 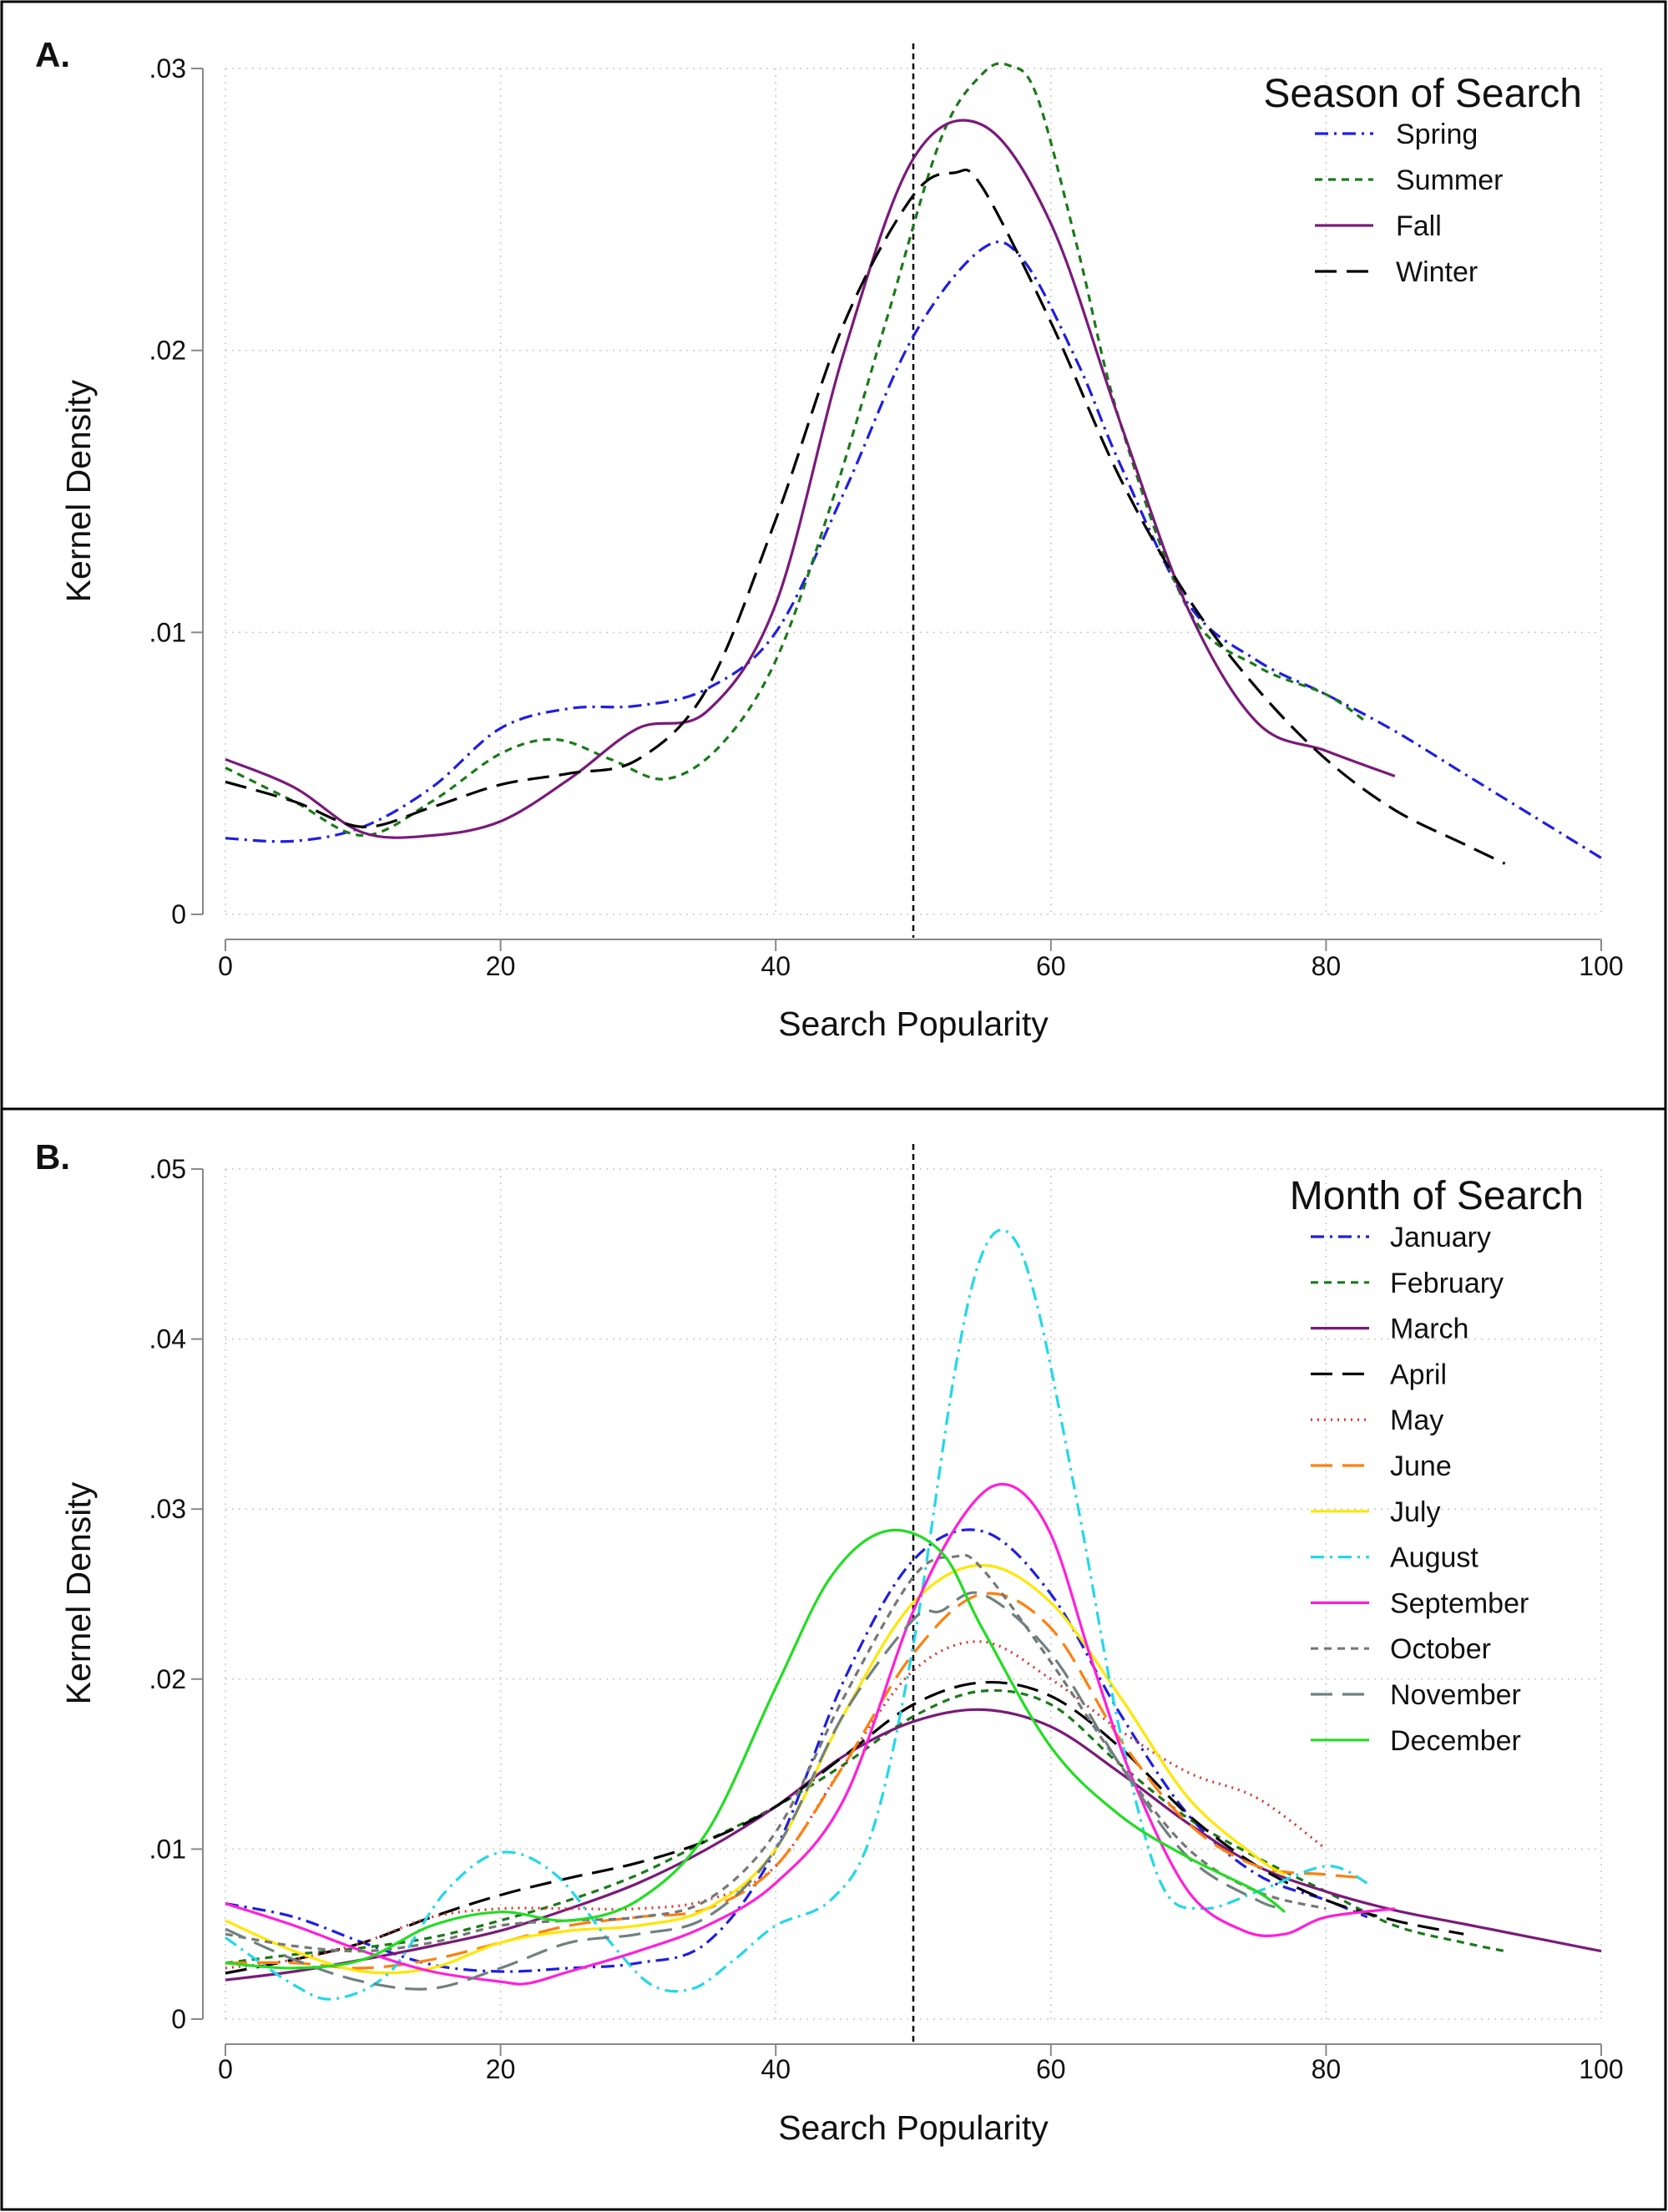 I want to click on series-line-december, so click(x=755, y=1749).